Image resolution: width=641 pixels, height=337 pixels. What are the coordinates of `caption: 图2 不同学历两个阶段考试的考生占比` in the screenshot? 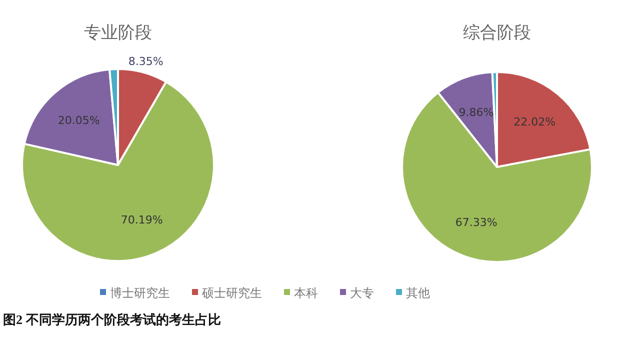 It's located at (112, 319).